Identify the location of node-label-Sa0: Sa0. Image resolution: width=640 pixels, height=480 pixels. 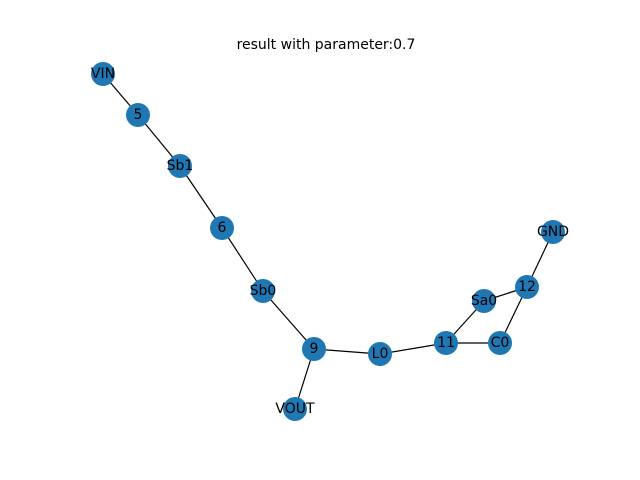
(484, 301).